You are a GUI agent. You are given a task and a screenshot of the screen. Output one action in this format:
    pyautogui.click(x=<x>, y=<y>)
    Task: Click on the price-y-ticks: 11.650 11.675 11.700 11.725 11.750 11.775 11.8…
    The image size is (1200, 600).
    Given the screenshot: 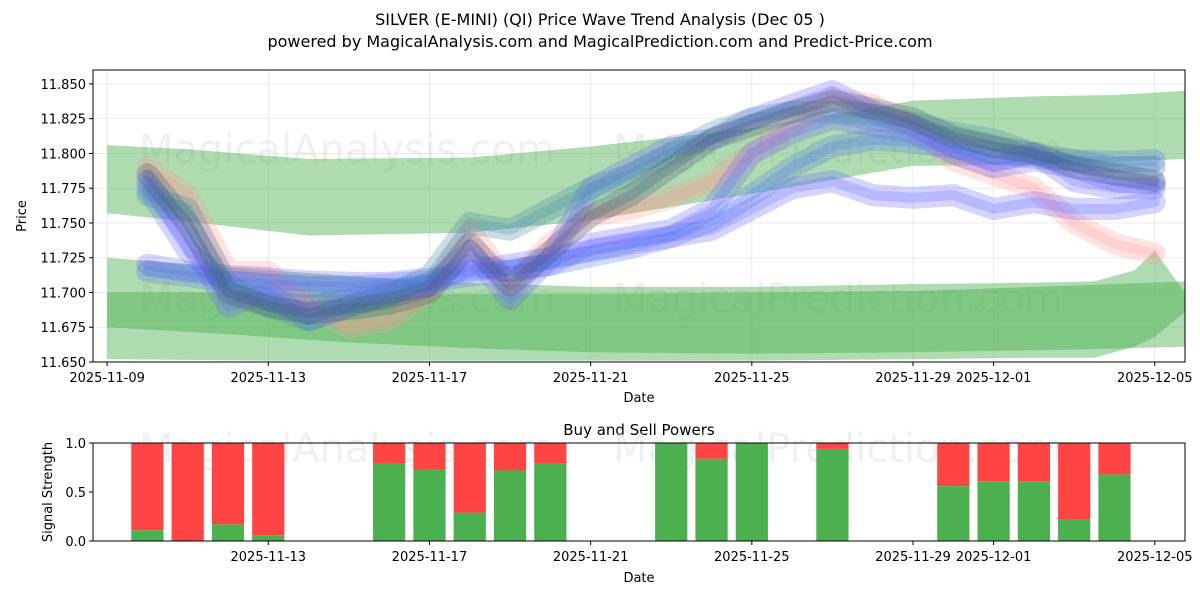 What is the action you would take?
    pyautogui.click(x=67, y=224)
    